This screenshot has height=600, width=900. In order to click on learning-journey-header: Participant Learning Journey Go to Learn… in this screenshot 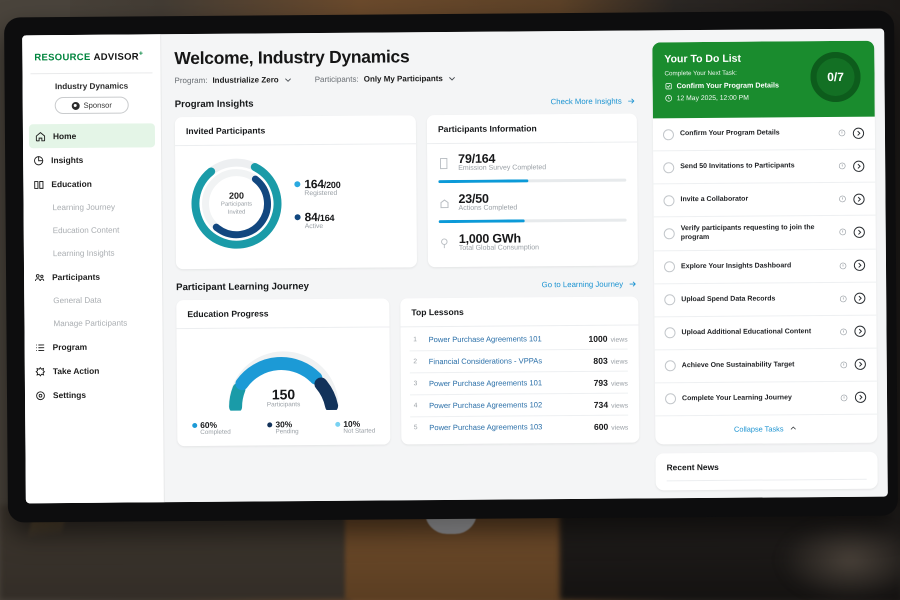, I will do `click(407, 286)`.